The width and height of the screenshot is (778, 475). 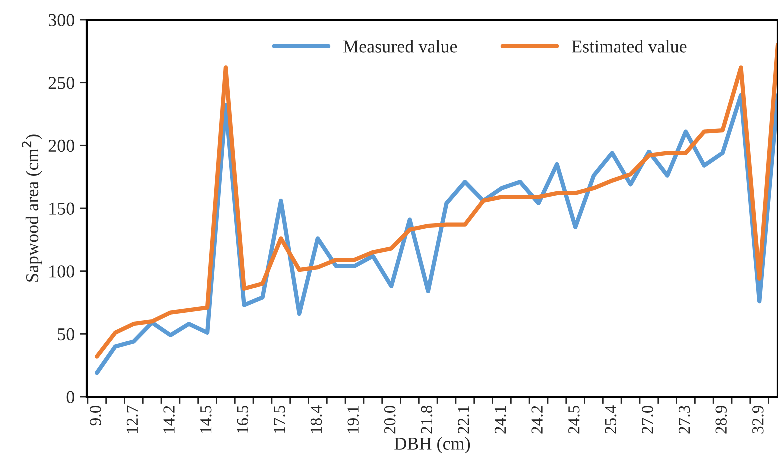 I want to click on y-tick-label: 300, so click(x=61, y=20).